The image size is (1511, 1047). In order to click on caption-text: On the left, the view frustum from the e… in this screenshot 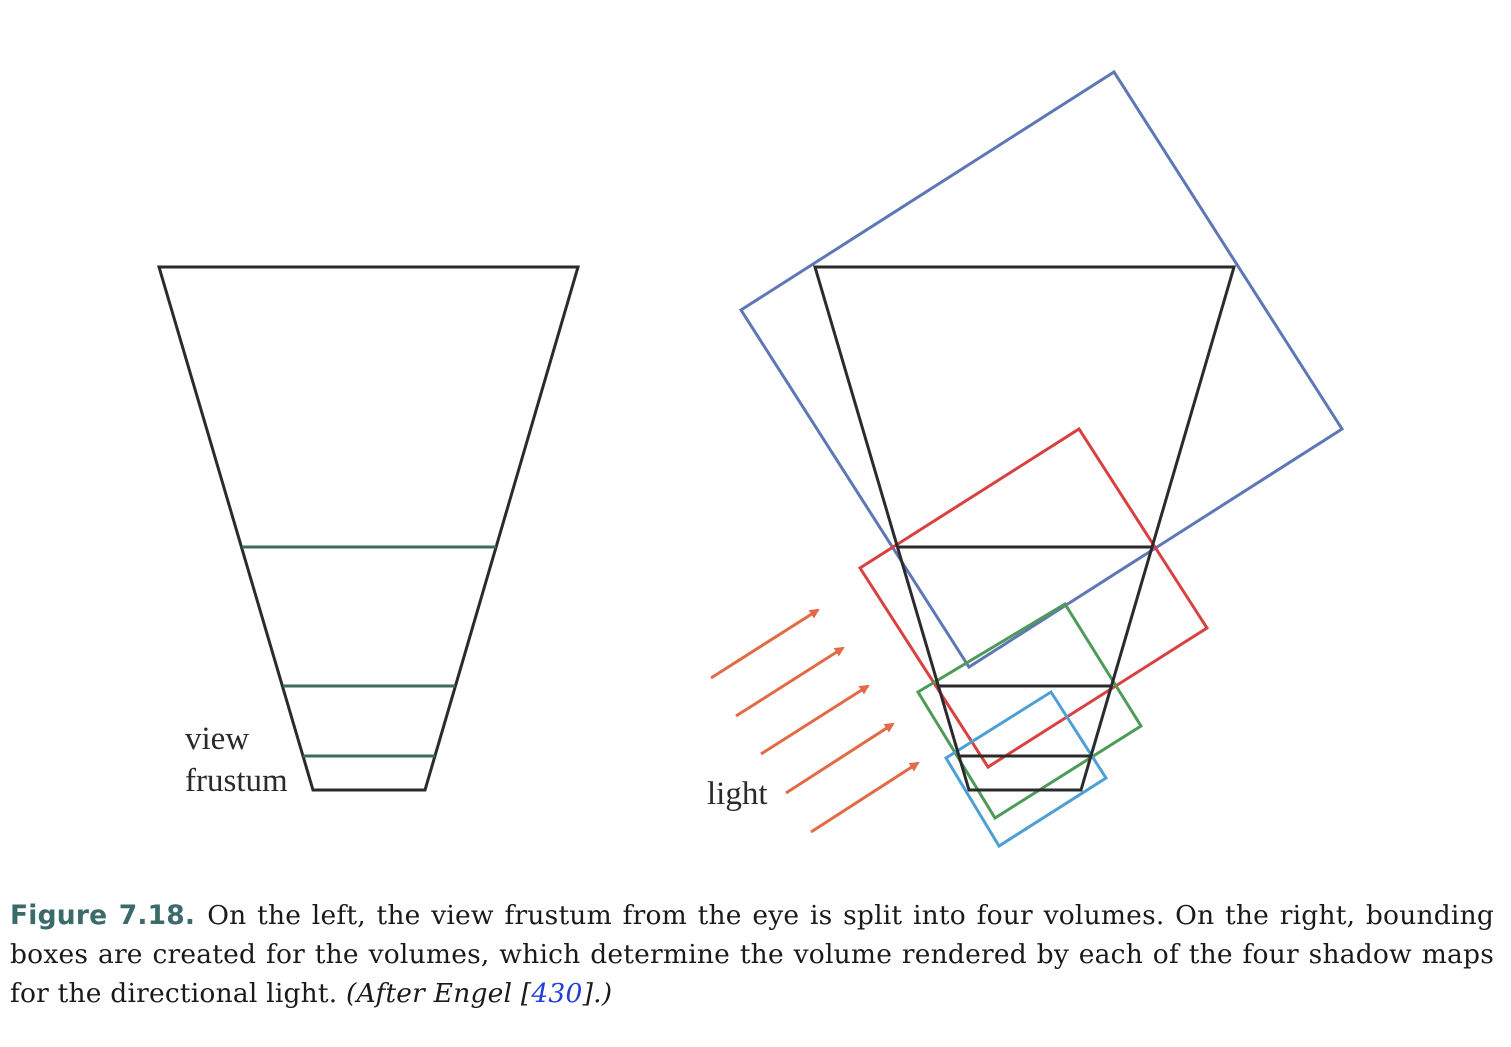, I will do `click(752, 954)`.